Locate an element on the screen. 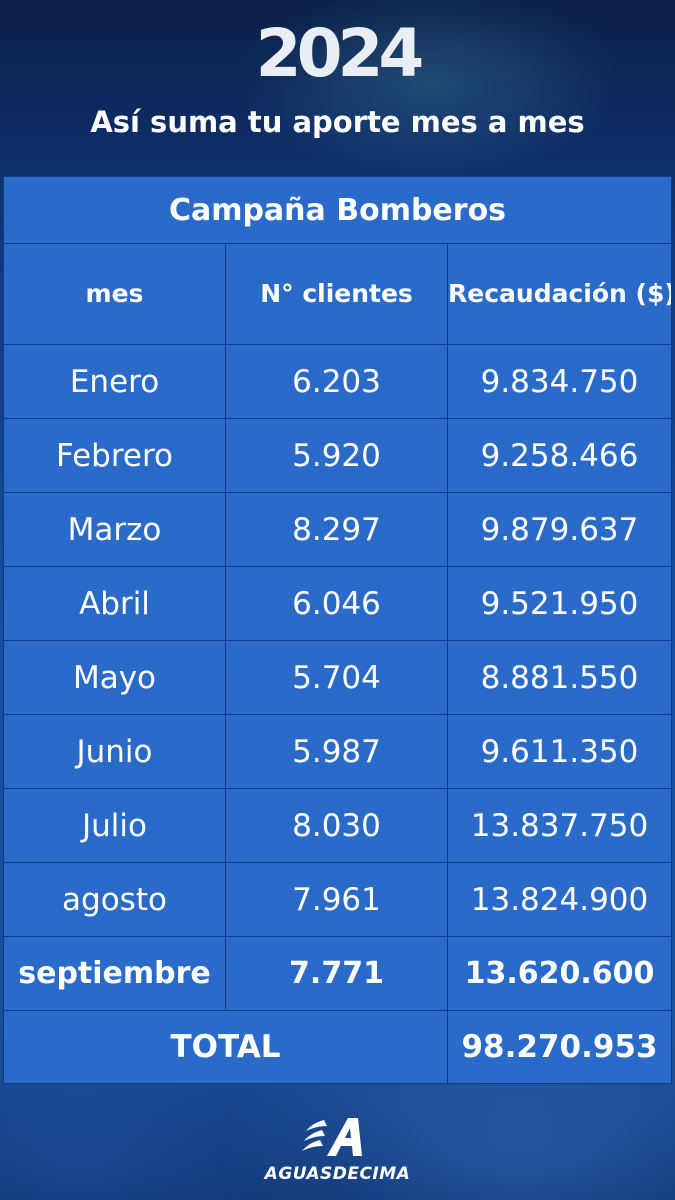 The image size is (675, 1200). table-row-highlighted: septiembre 7.771 13.620.600 is located at coordinates (337, 973).